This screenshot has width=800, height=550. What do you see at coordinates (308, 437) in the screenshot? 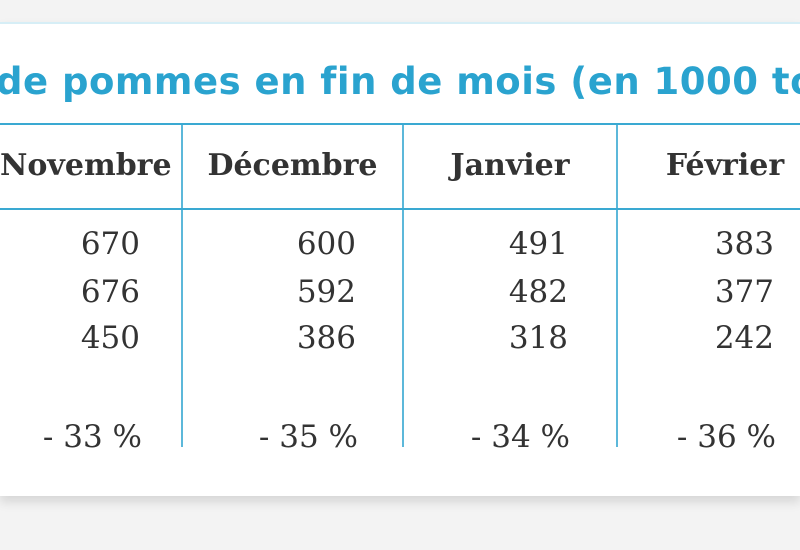
I see `variation-cell: - 35 %` at bounding box center [308, 437].